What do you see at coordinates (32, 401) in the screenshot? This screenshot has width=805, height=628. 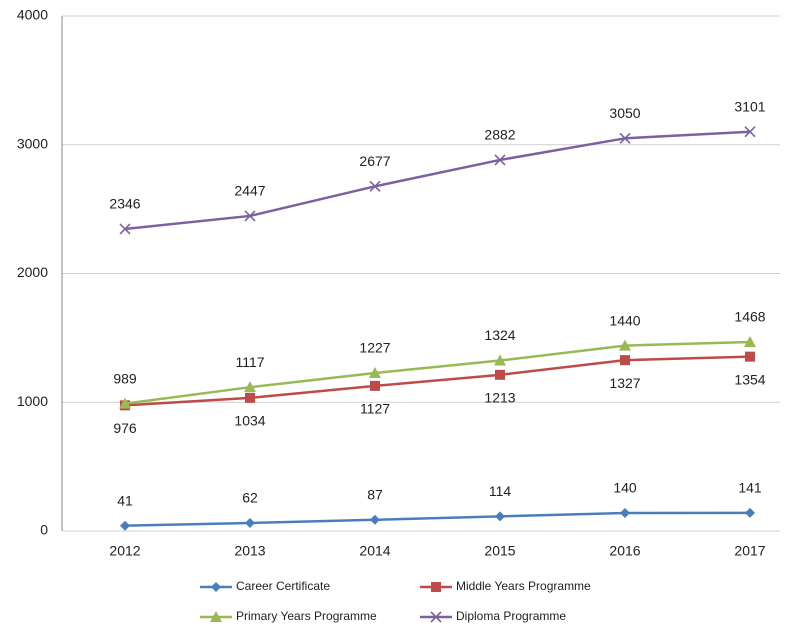 I see `y-tick-label: 1000` at bounding box center [32, 401].